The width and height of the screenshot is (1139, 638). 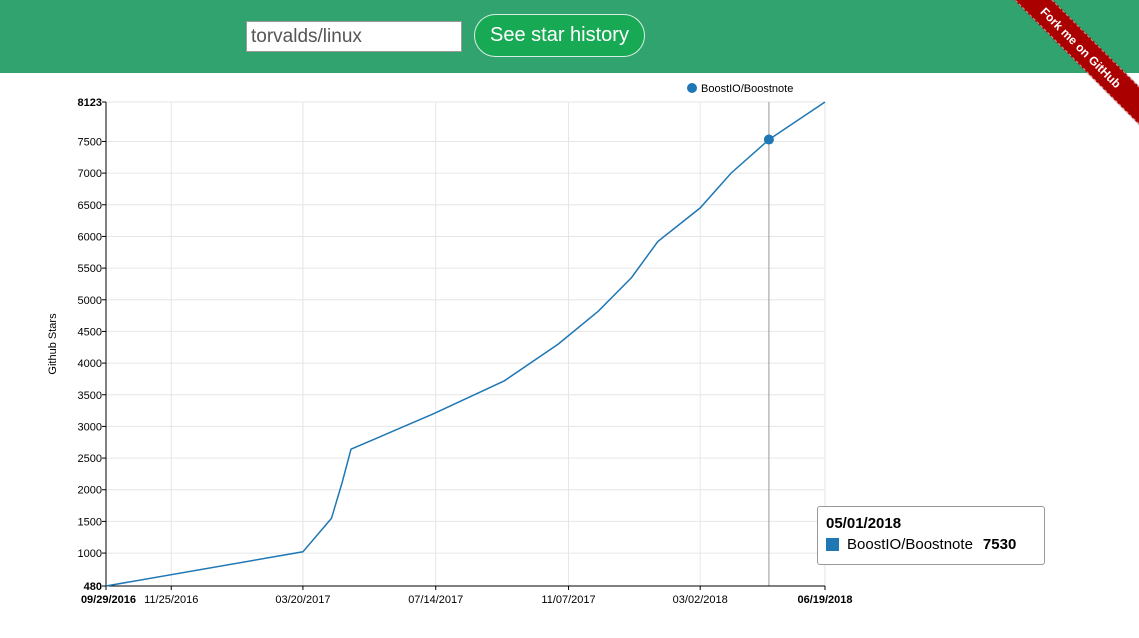 What do you see at coordinates (90, 522) in the screenshot?
I see `y-tick-label: 1500` at bounding box center [90, 522].